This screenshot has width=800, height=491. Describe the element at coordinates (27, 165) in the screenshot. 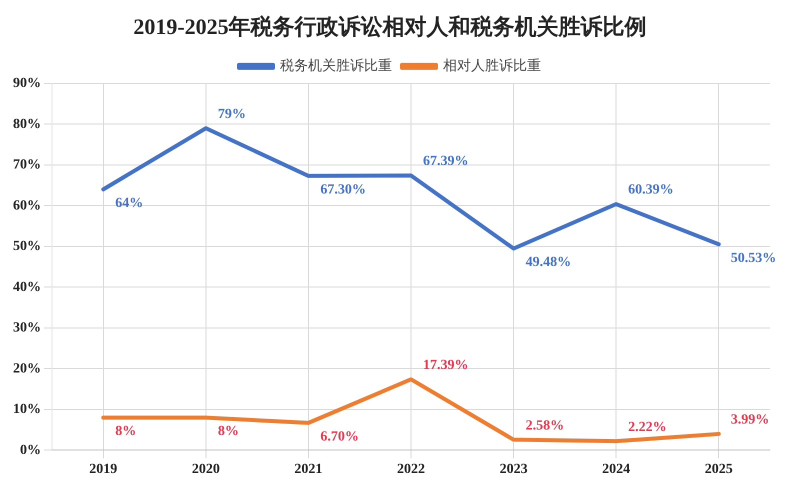

I see `y-tick-label: 70%` at that location.